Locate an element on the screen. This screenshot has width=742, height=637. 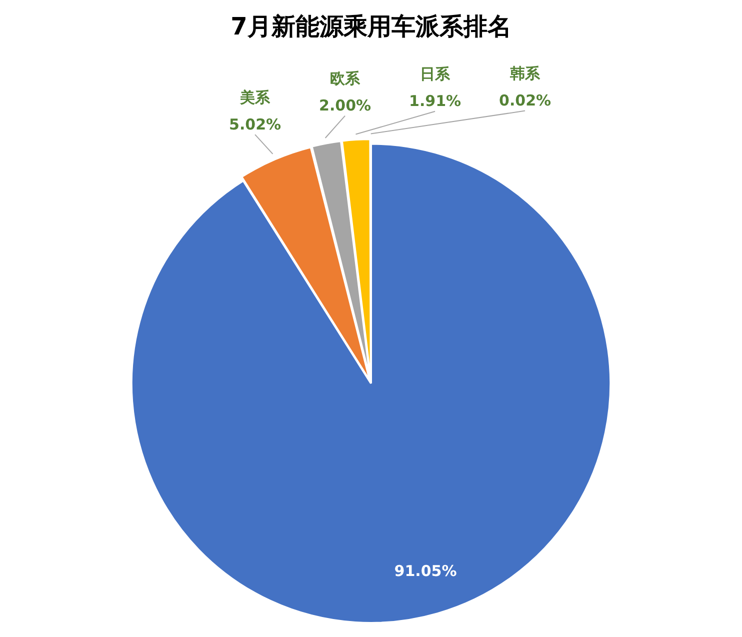
data-label: 5.02% is located at coordinates (255, 124).